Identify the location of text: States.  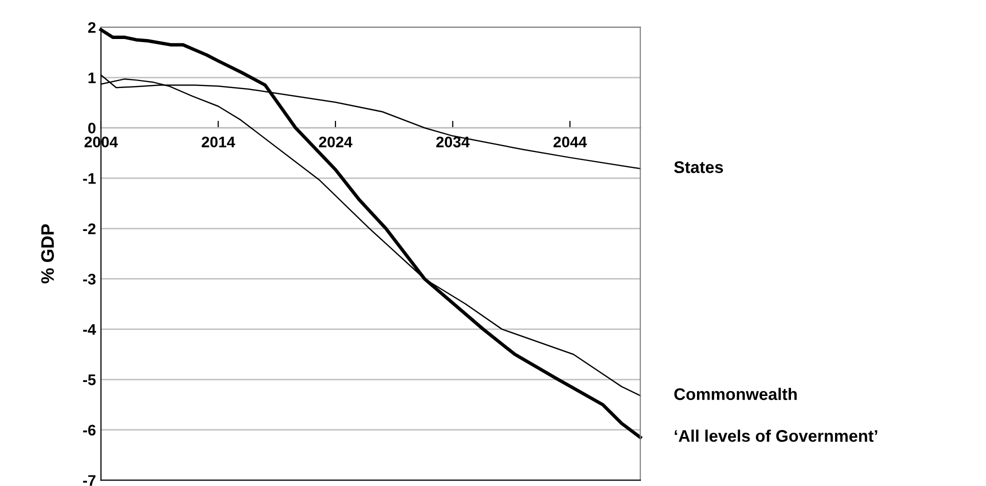
(698, 167).